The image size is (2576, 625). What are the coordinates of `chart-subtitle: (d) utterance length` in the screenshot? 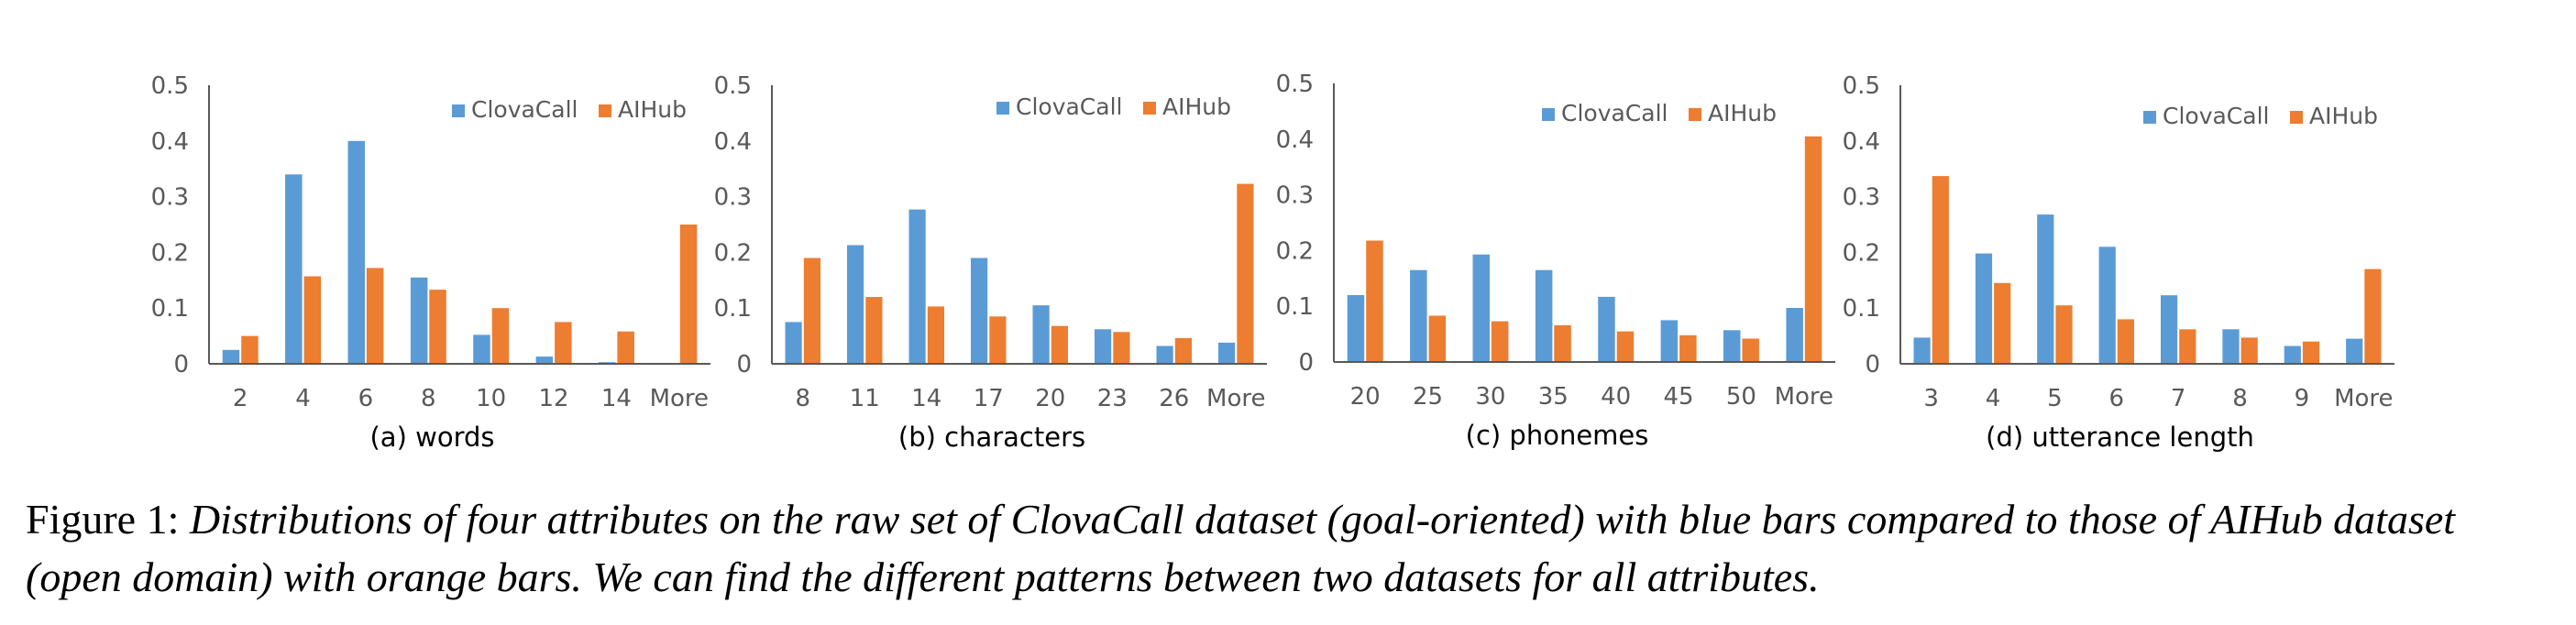 It's located at (2120, 437).